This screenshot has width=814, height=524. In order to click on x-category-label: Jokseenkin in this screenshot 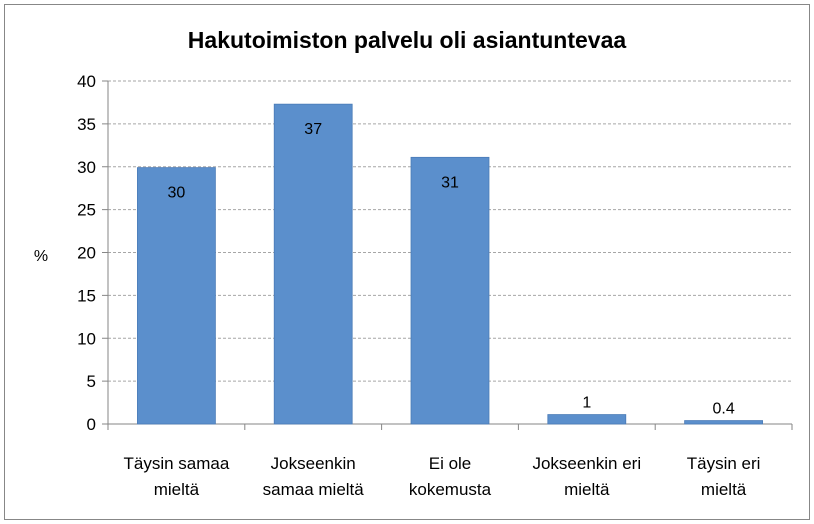, I will do `click(313, 463)`.